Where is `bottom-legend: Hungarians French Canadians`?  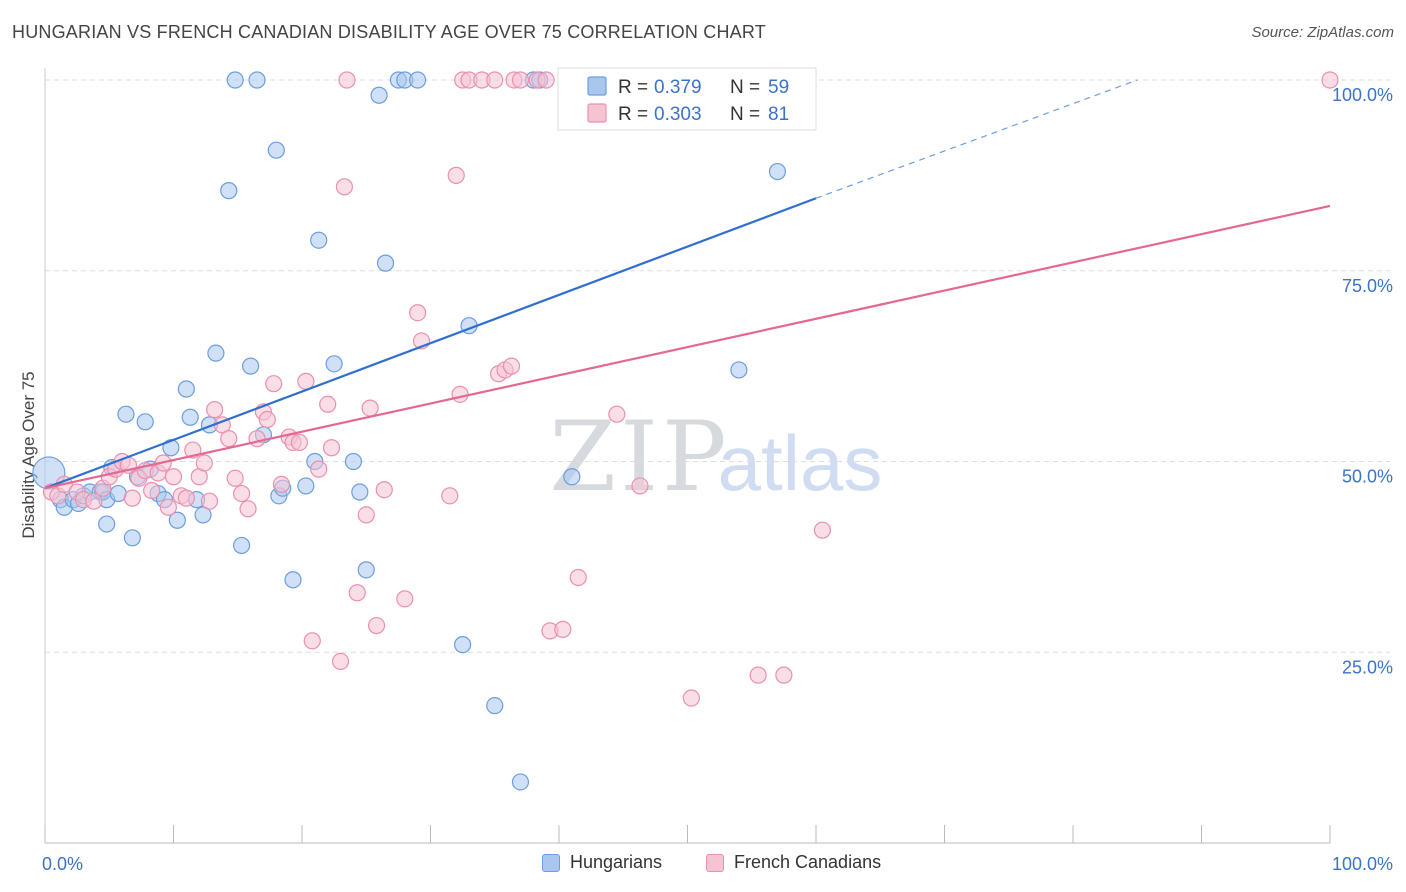
bottom-legend: Hungarians French Canadians is located at coordinates (703, 865).